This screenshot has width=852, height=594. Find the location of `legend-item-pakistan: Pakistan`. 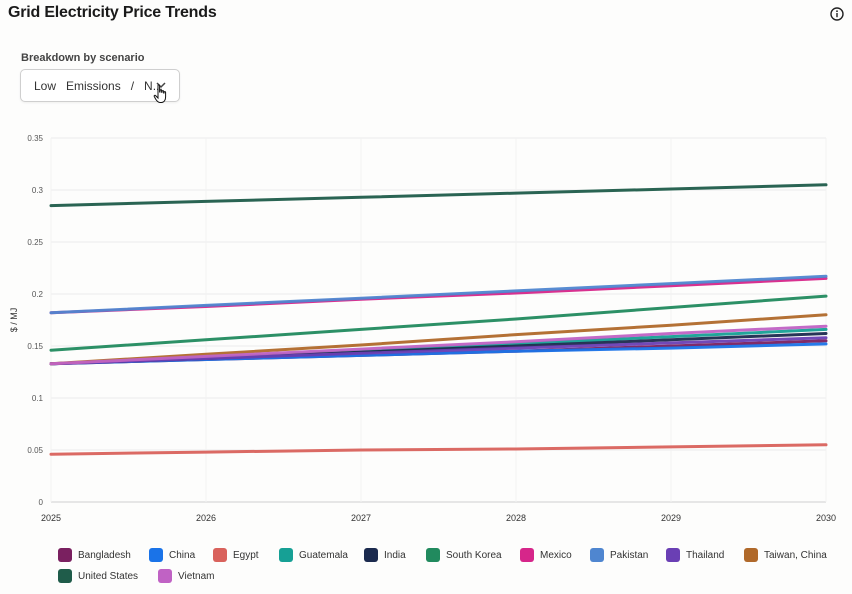

legend-item-pakistan: Pakistan is located at coordinates (619, 555).